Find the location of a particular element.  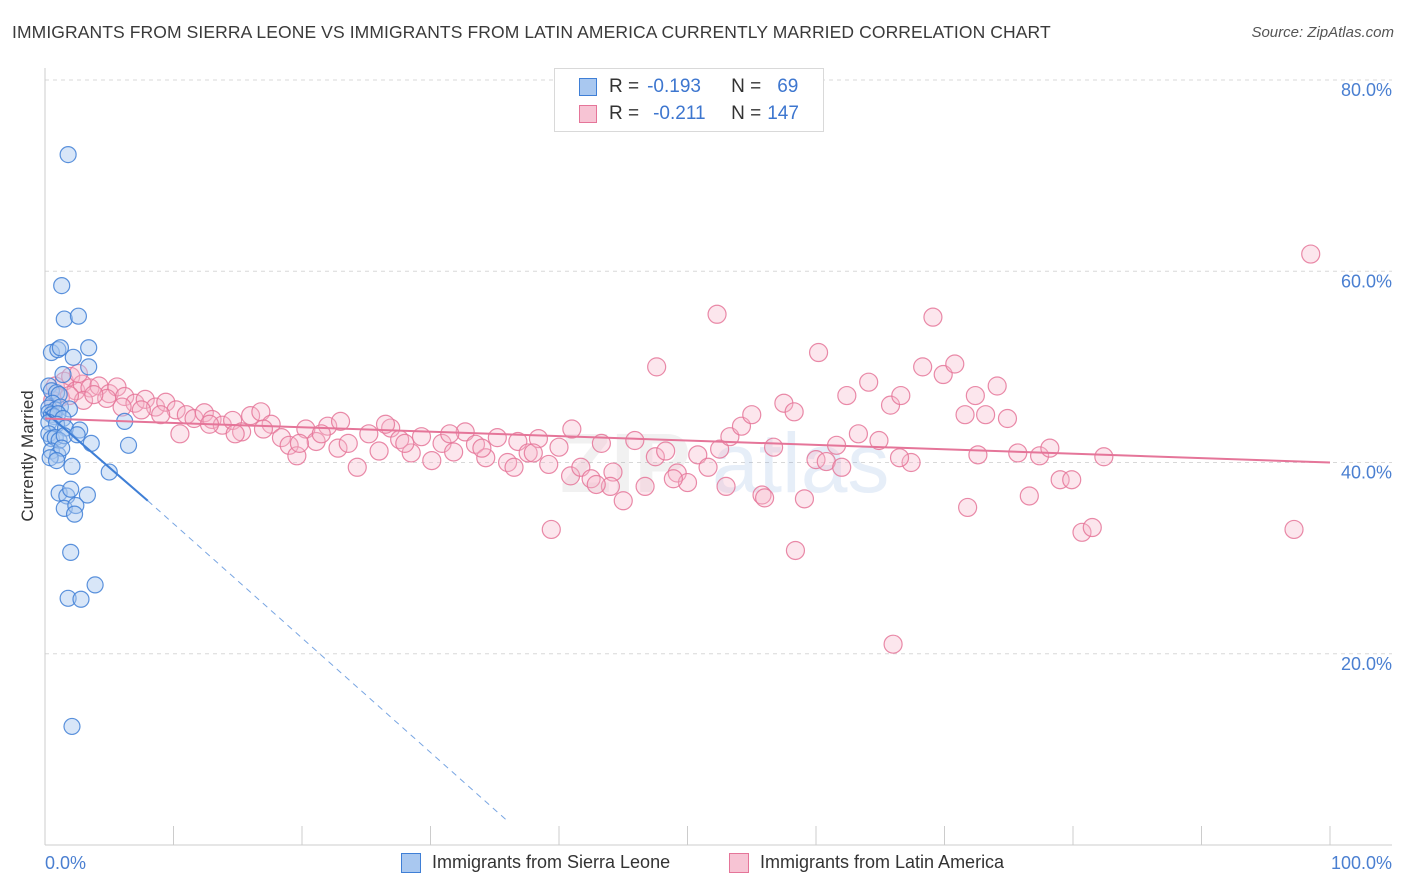

y-tick-label: 20.0% is located at coordinates (1366, 664).